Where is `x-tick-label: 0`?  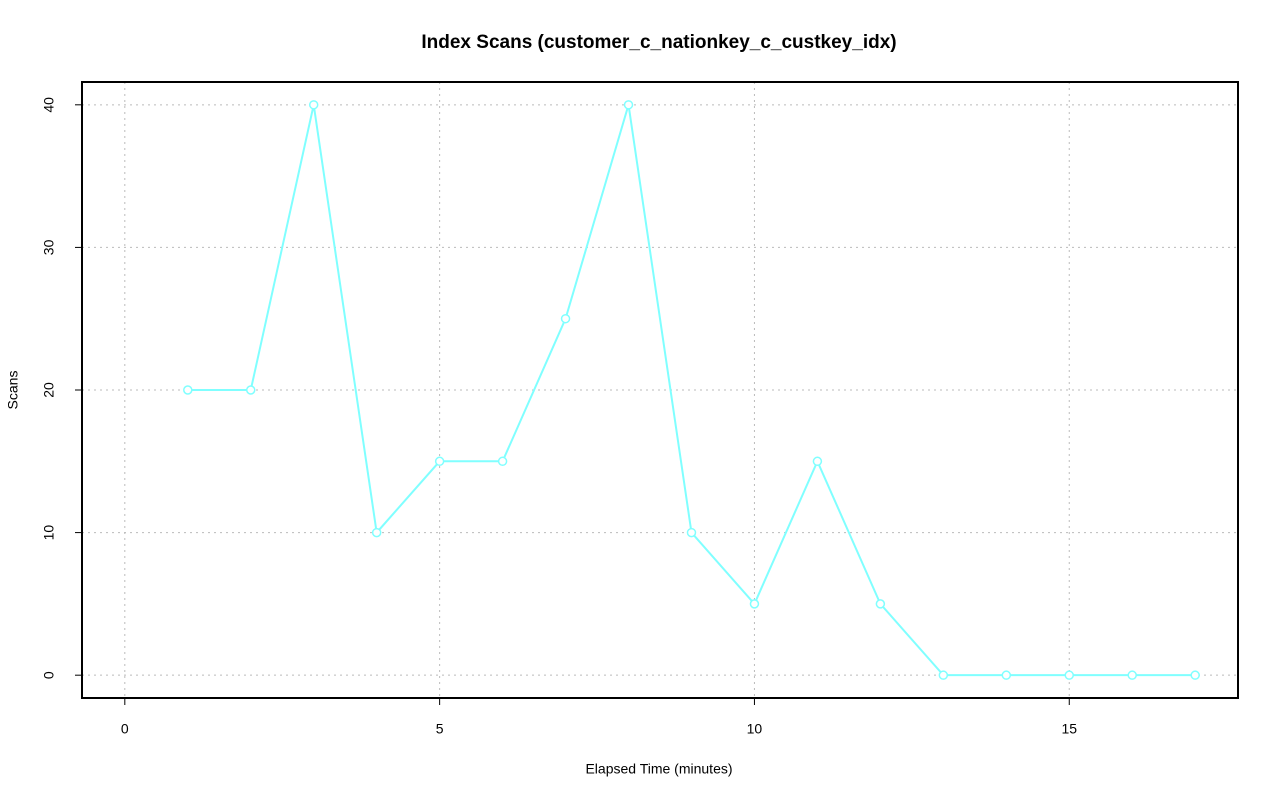 x-tick-label: 0 is located at coordinates (125, 729).